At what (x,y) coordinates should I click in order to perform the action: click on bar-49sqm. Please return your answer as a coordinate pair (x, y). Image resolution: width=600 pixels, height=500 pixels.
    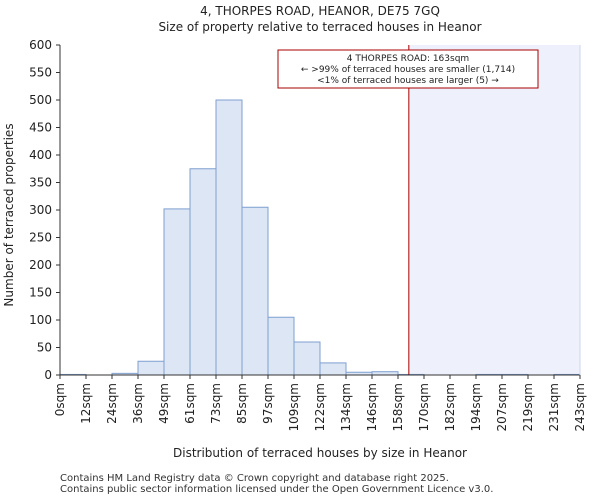
    Looking at the image, I should click on (177, 292).